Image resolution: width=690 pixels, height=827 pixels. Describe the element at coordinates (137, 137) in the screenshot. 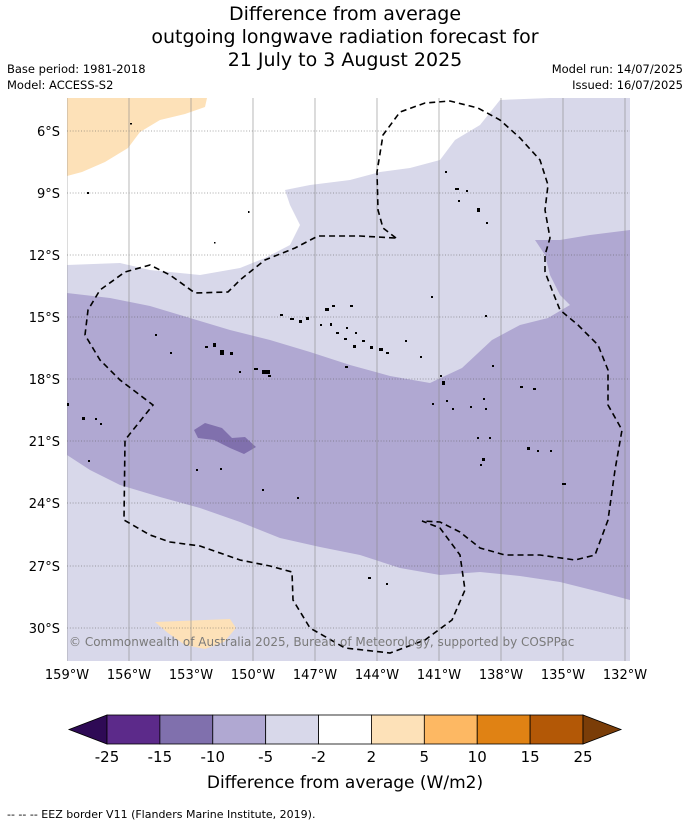

I see `positive-anomaly-north` at that location.